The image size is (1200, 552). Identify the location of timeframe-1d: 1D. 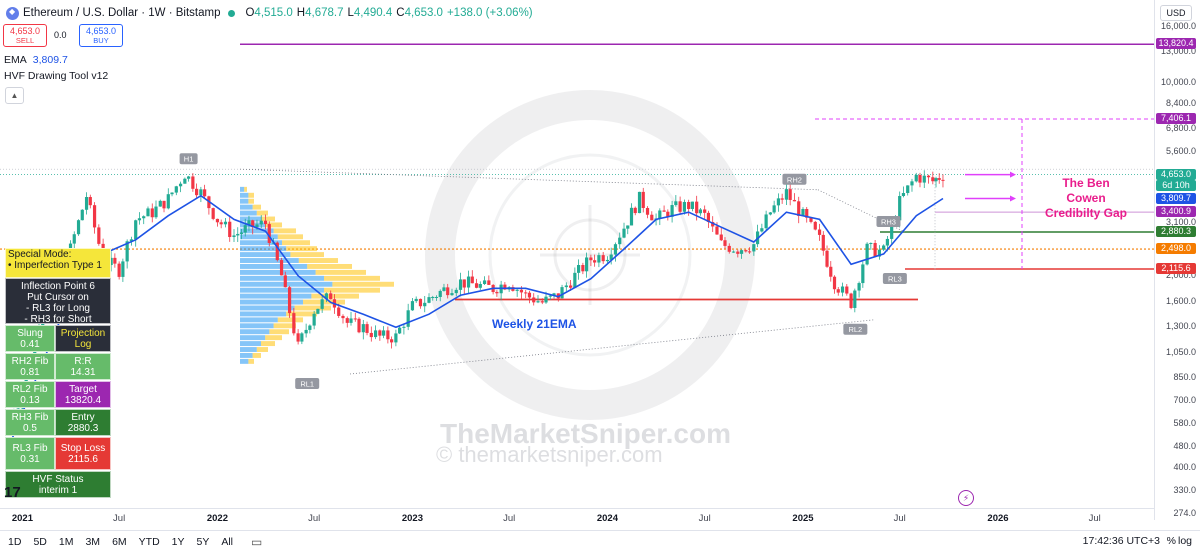
(15, 541).